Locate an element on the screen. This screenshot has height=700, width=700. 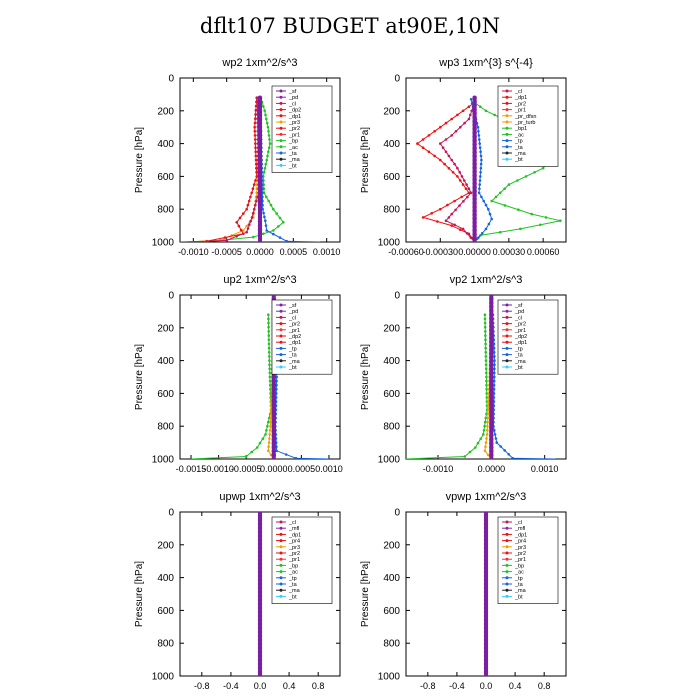
legend-entry: _ta is located at coordinates (519, 356).